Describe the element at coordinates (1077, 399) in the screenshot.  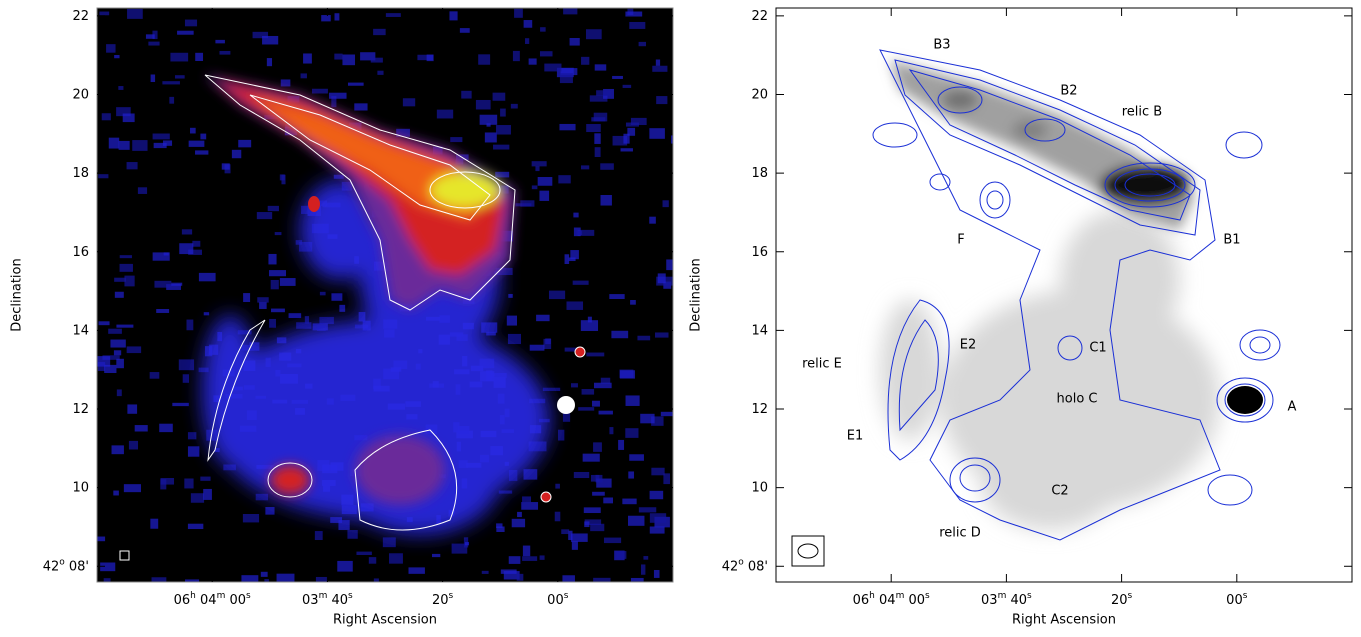
I see `annotation: holo C` at that location.